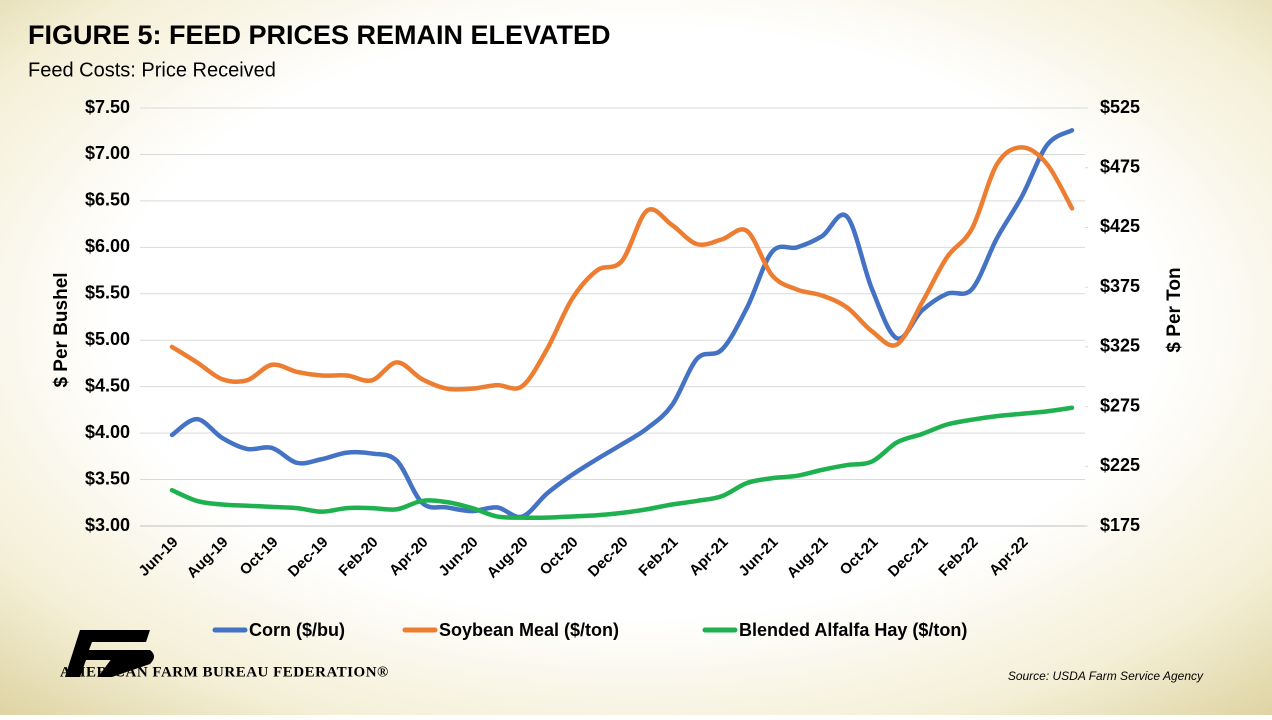 The width and height of the screenshot is (1272, 720). Describe the element at coordinates (61, 329) in the screenshot. I see `y-axis-label: $ Per Bushel` at that location.